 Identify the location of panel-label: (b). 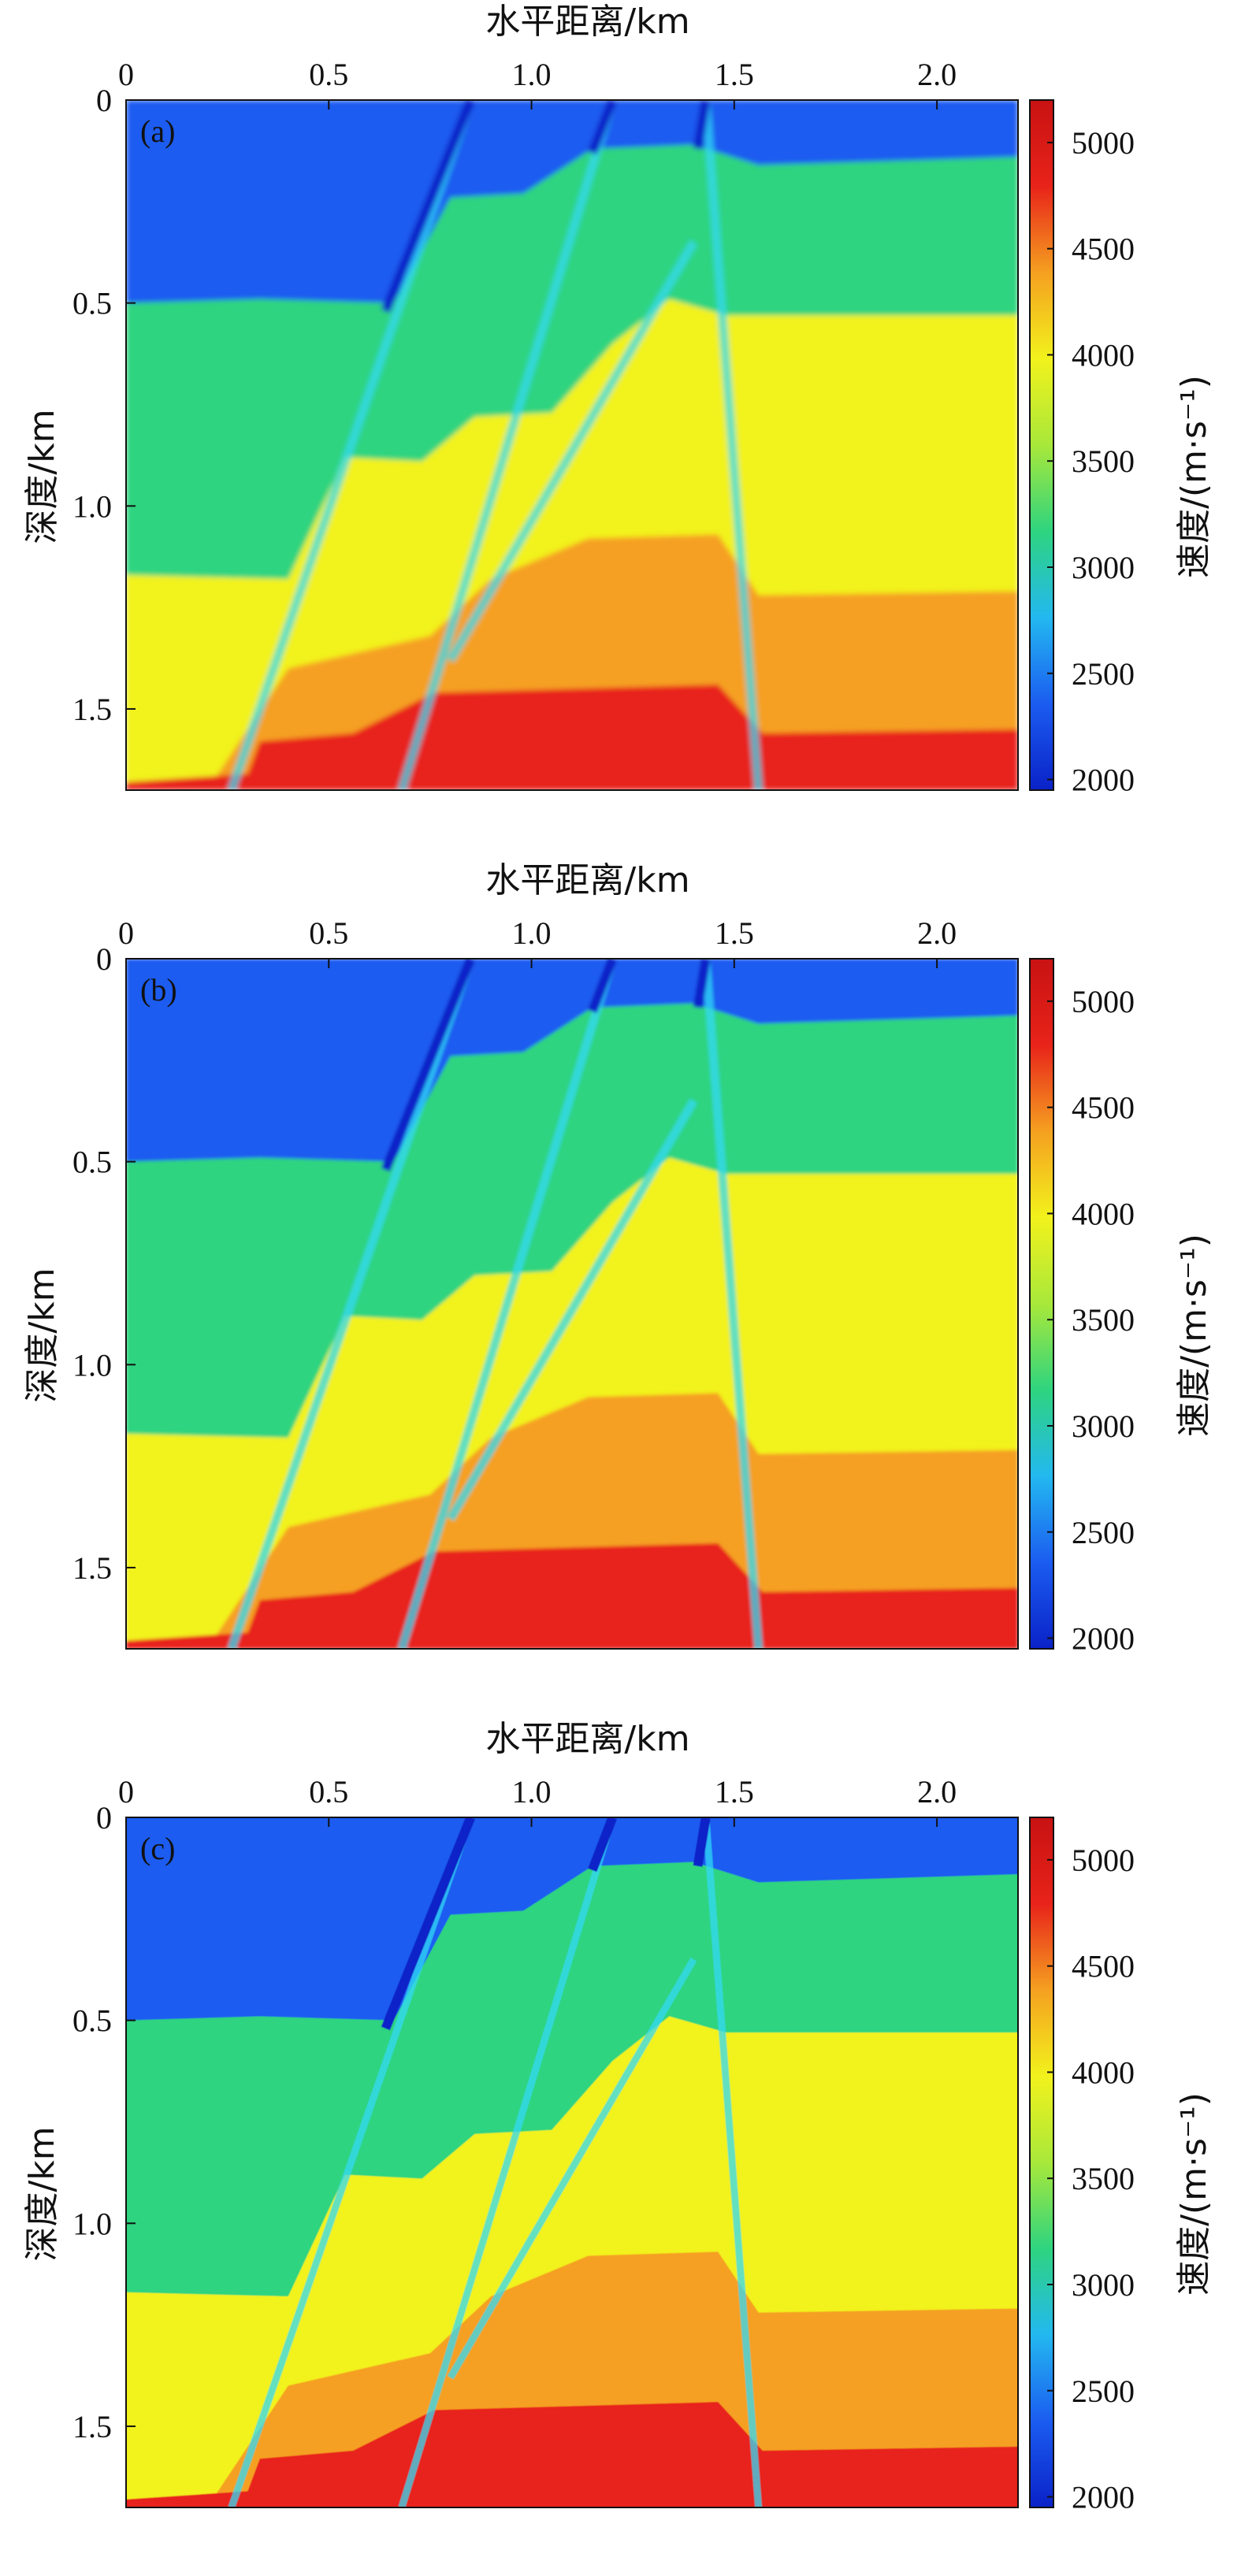
(158, 990).